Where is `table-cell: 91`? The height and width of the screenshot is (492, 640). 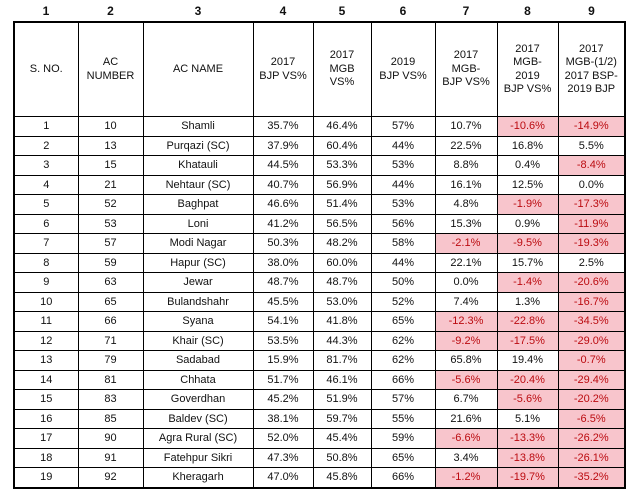 table-cell: 91 is located at coordinates (110, 457).